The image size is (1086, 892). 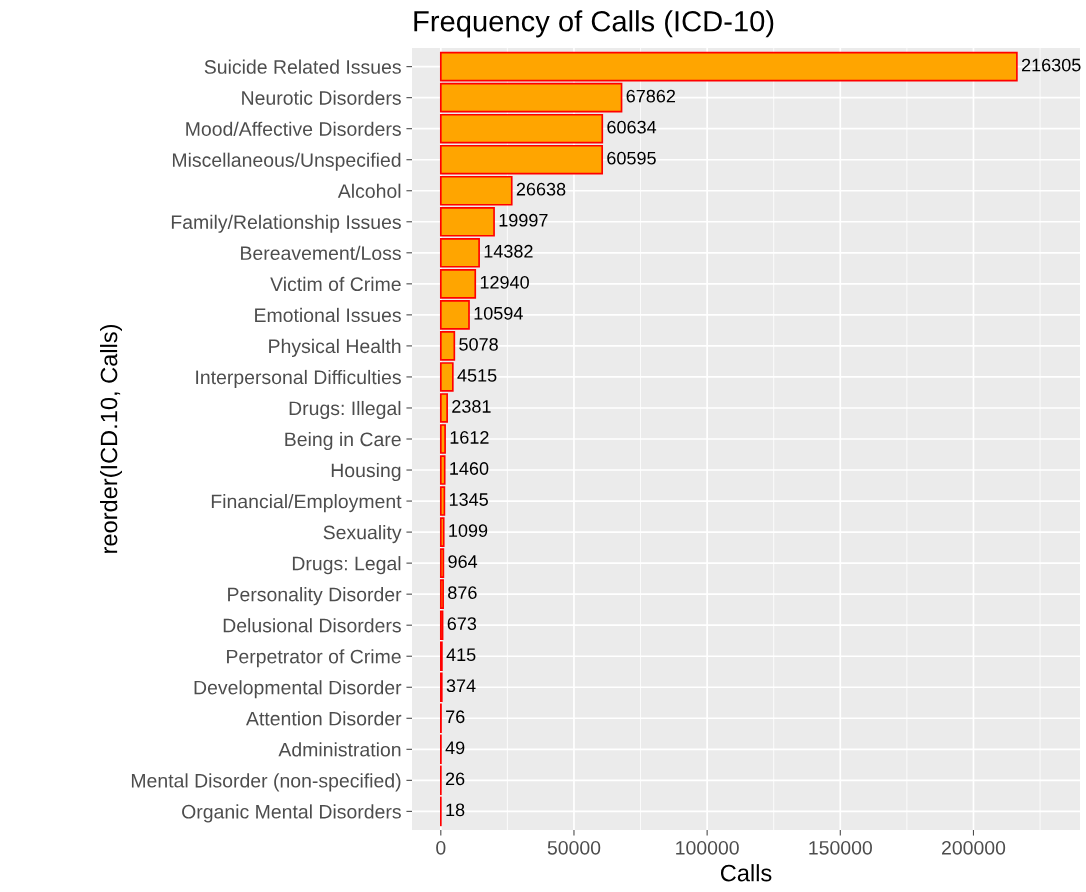 I want to click on data-label: 1099, so click(x=468, y=530).